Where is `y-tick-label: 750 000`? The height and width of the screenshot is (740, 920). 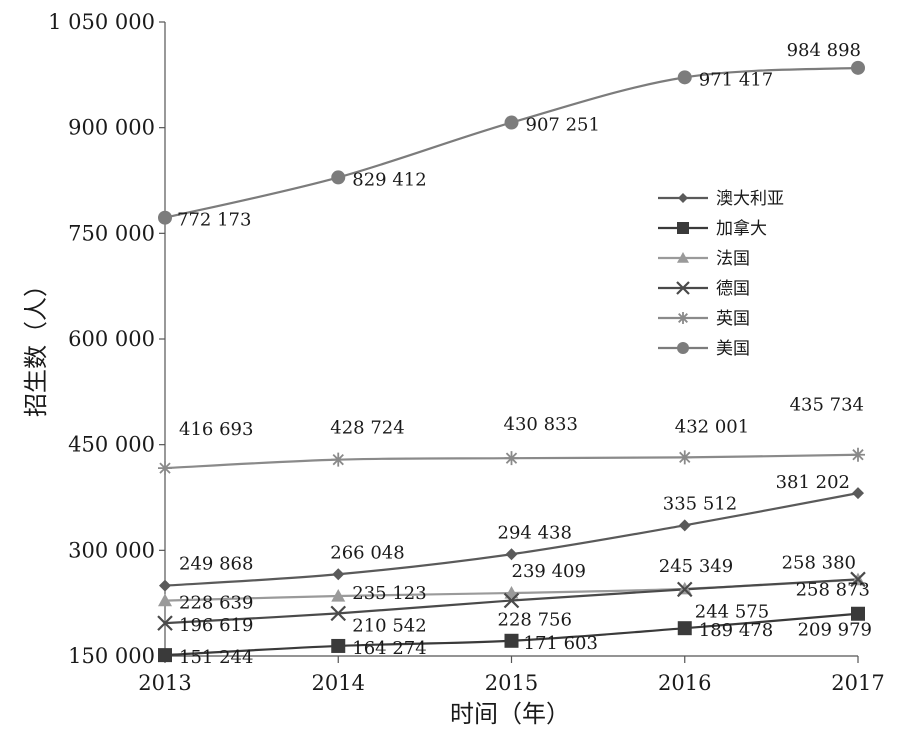 y-tick-label: 750 000 is located at coordinates (111, 233).